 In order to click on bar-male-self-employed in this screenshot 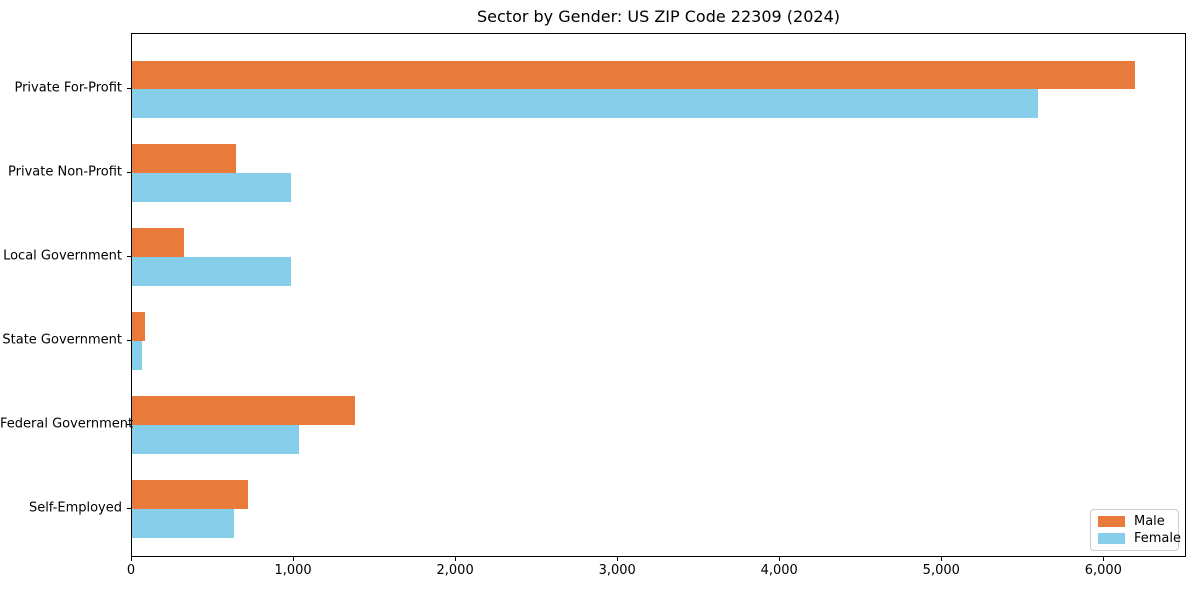, I will do `click(190, 494)`.